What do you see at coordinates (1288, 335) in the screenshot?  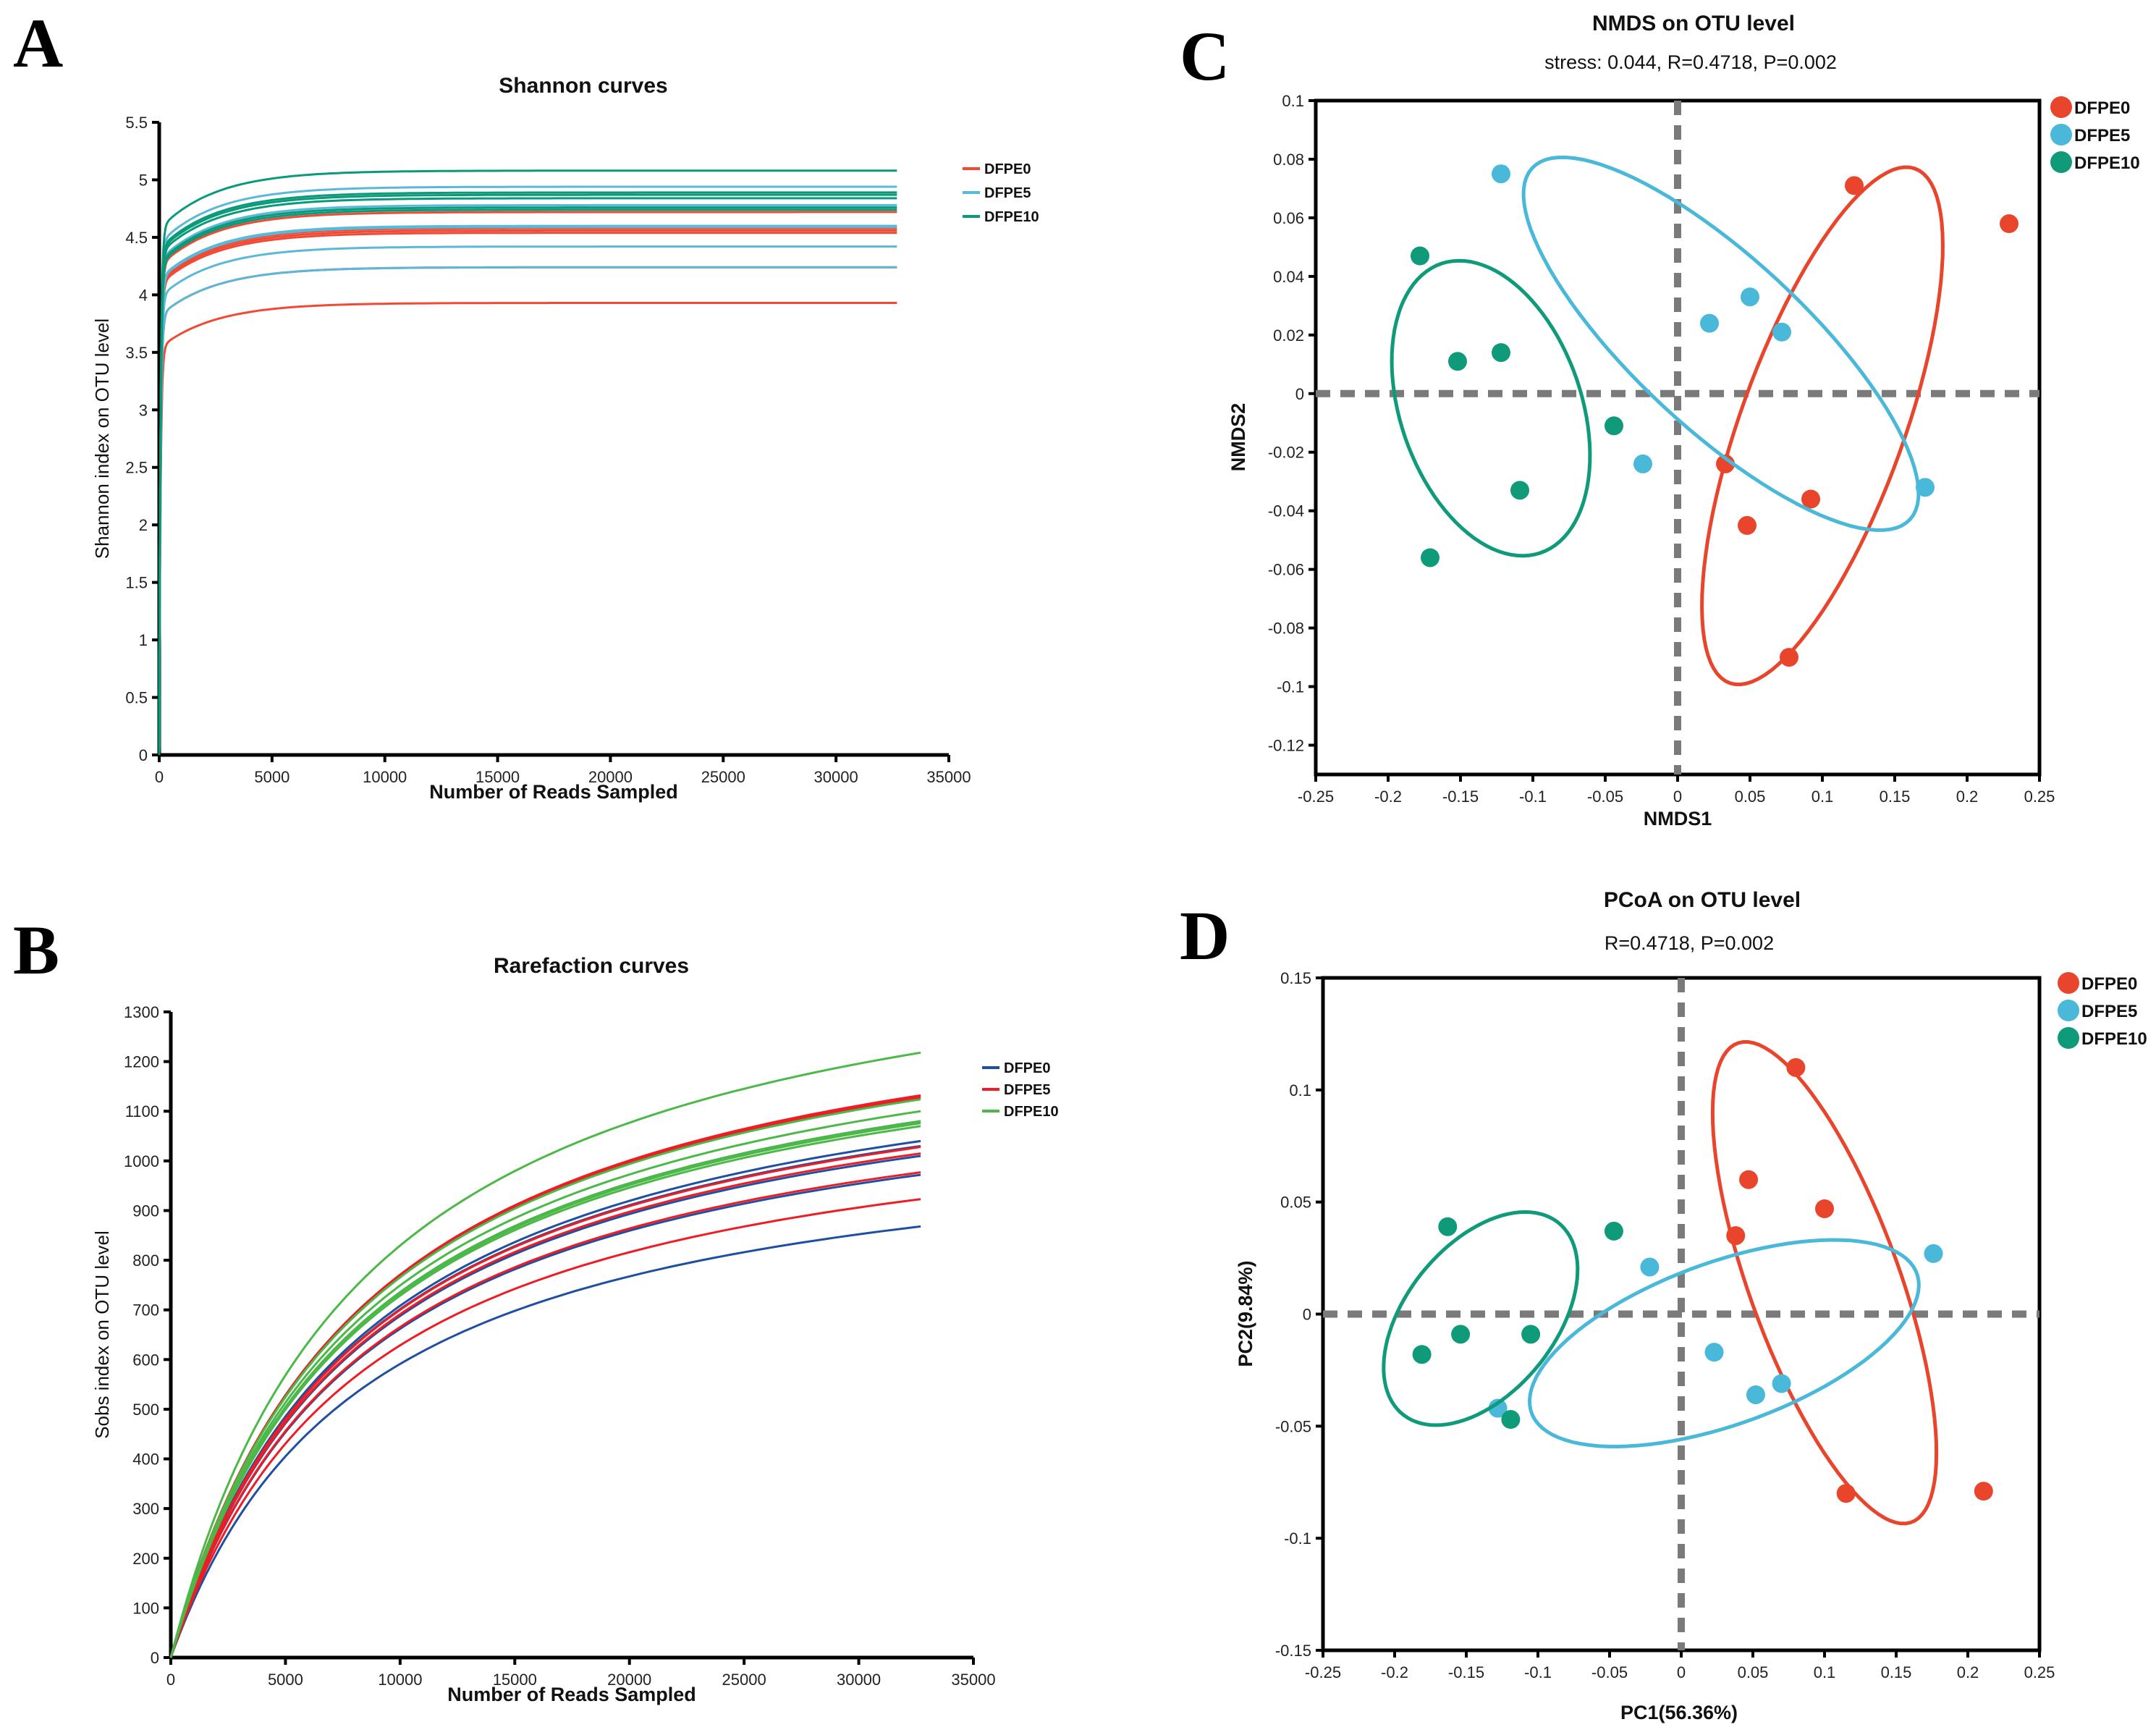 I see `y-tick-label: 0.02` at bounding box center [1288, 335].